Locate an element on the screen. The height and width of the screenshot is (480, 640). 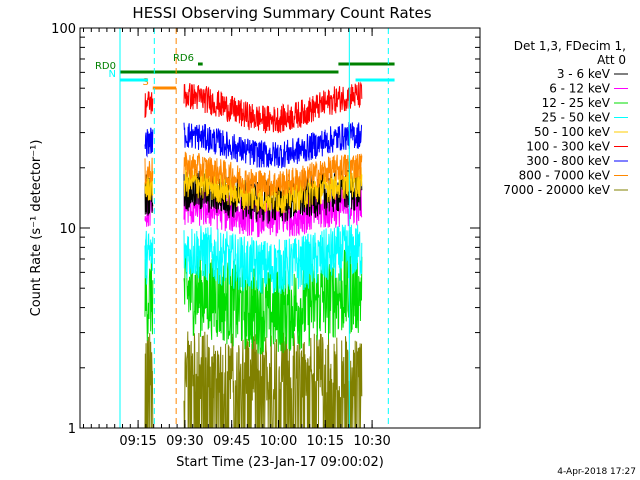
legend-label-3: 12 - 25 keV is located at coordinates (576, 103).